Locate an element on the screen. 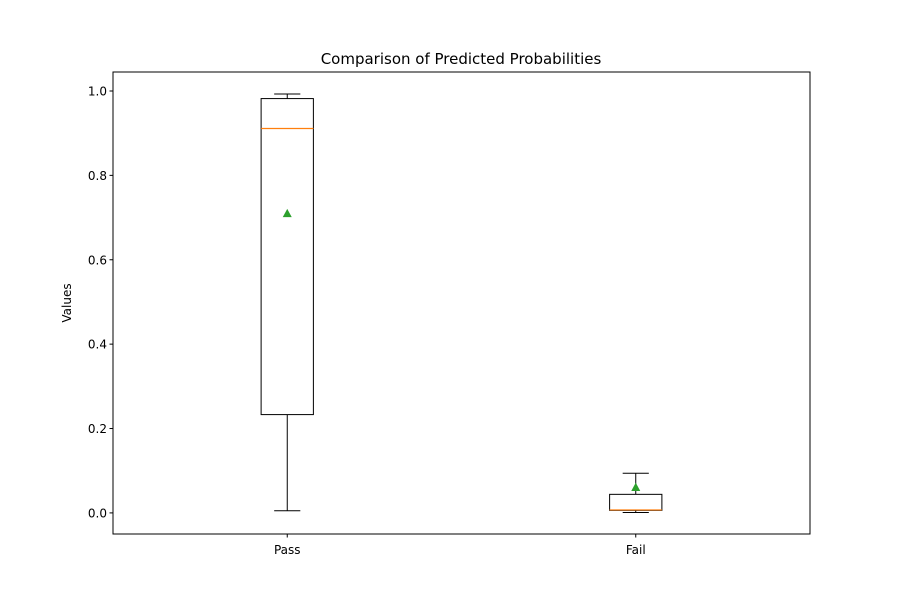  y-tick-label: 0.2 is located at coordinates (97, 429).